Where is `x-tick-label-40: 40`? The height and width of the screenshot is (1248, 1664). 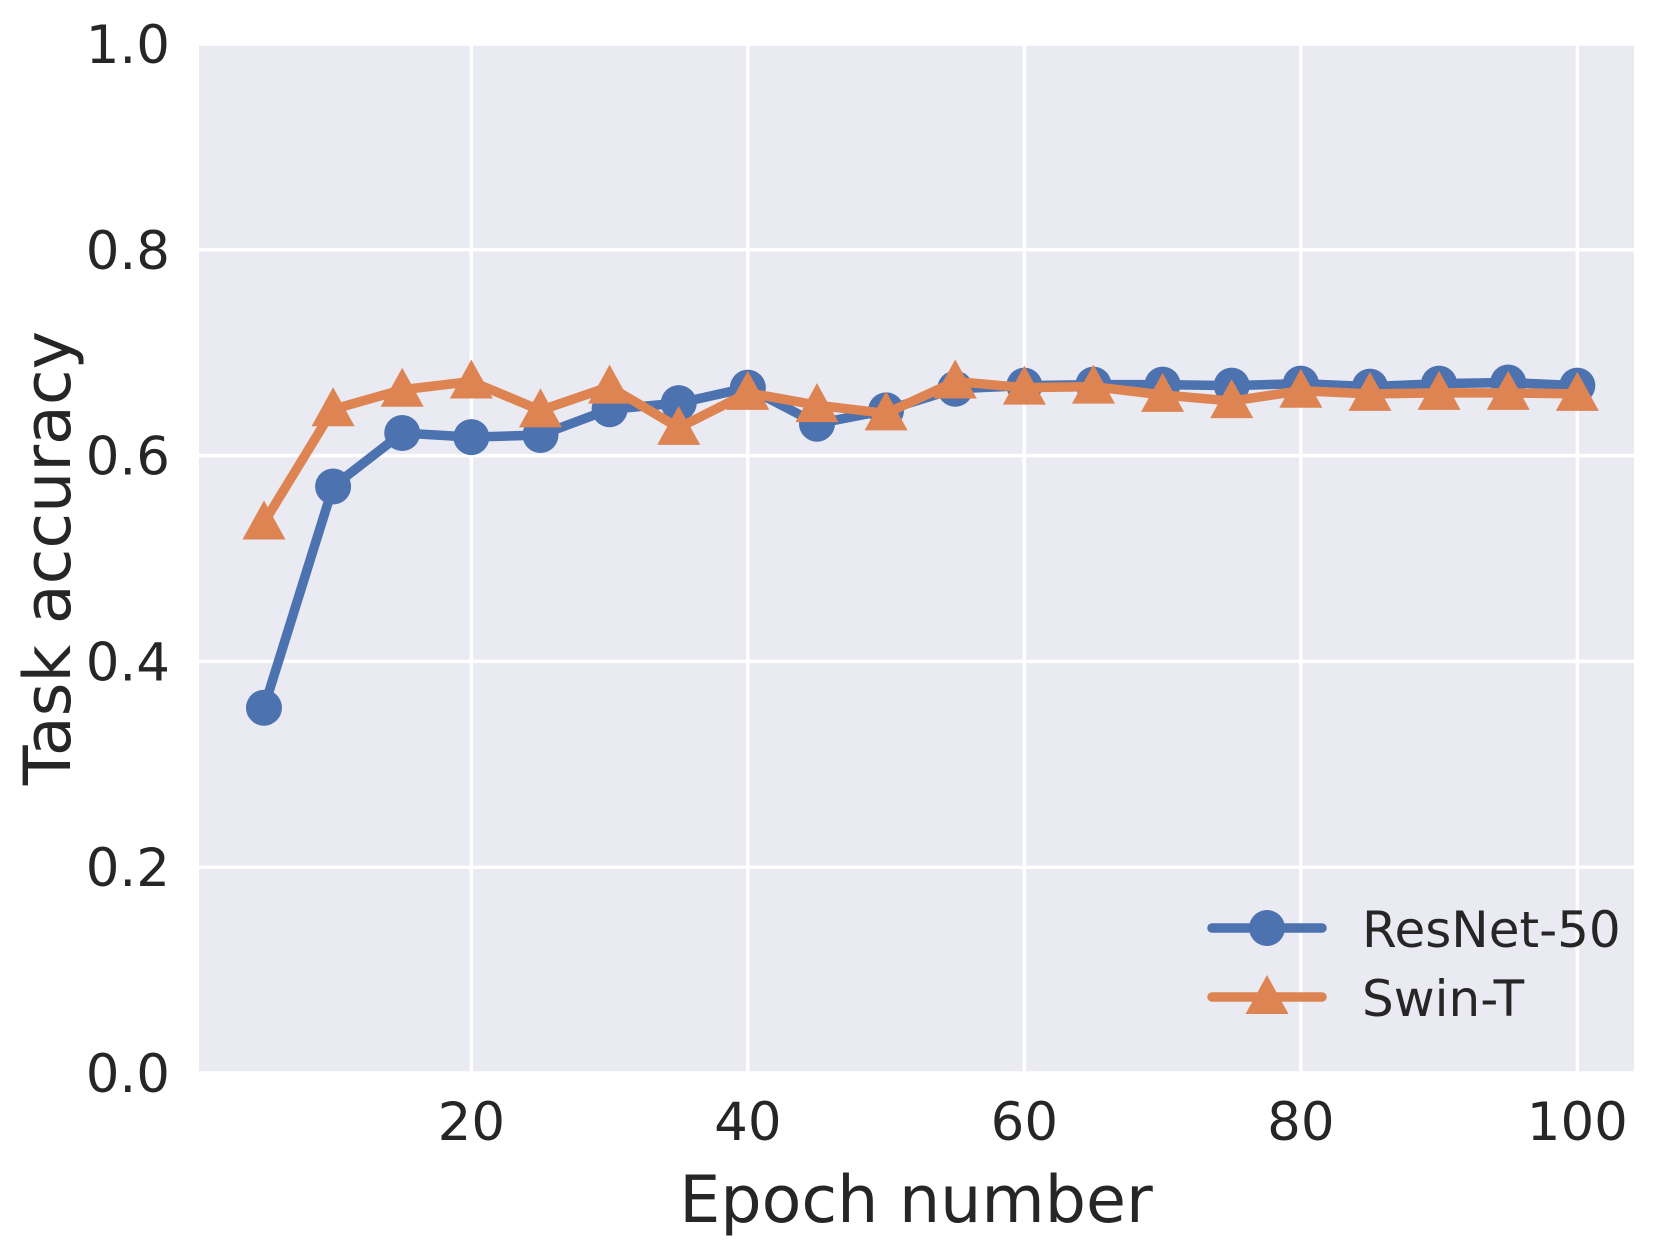
x-tick-label-40: 40 is located at coordinates (747, 1122).